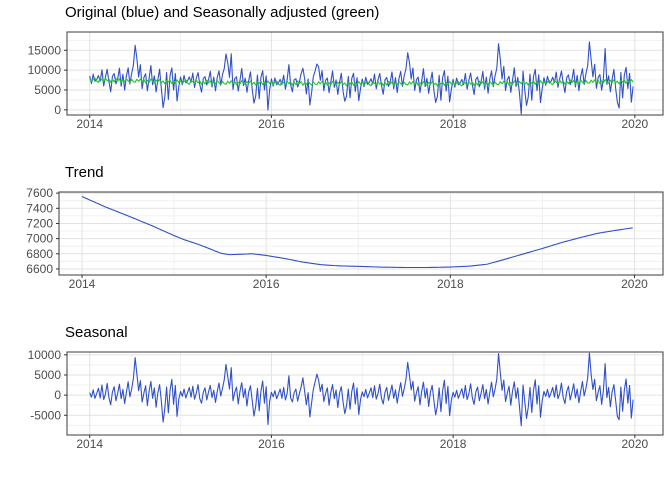  I want to click on y-tick-label: -5000, so click(45, 415).